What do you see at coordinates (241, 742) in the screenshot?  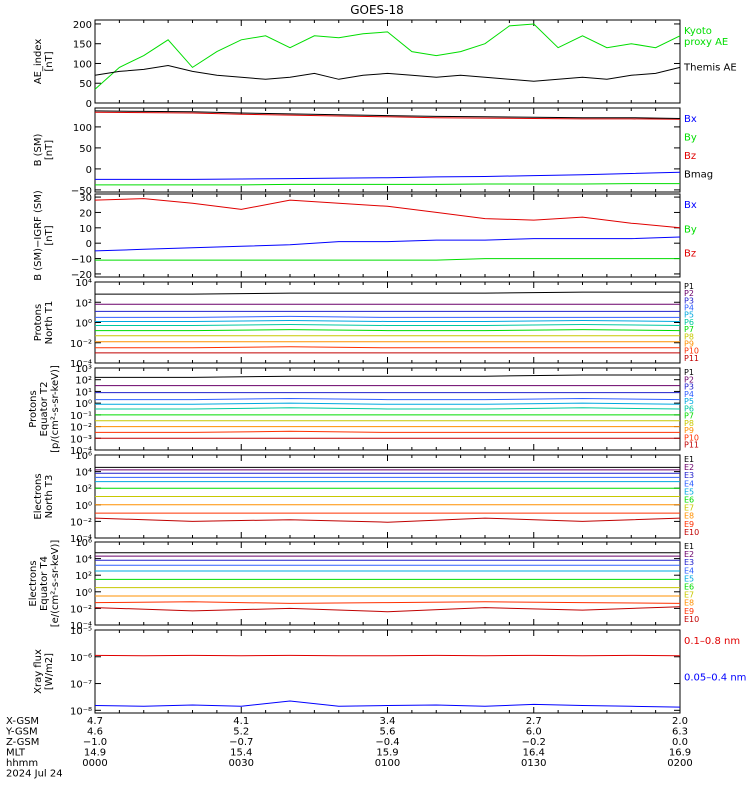 I see `x-row-value: −0.7` at bounding box center [241, 742].